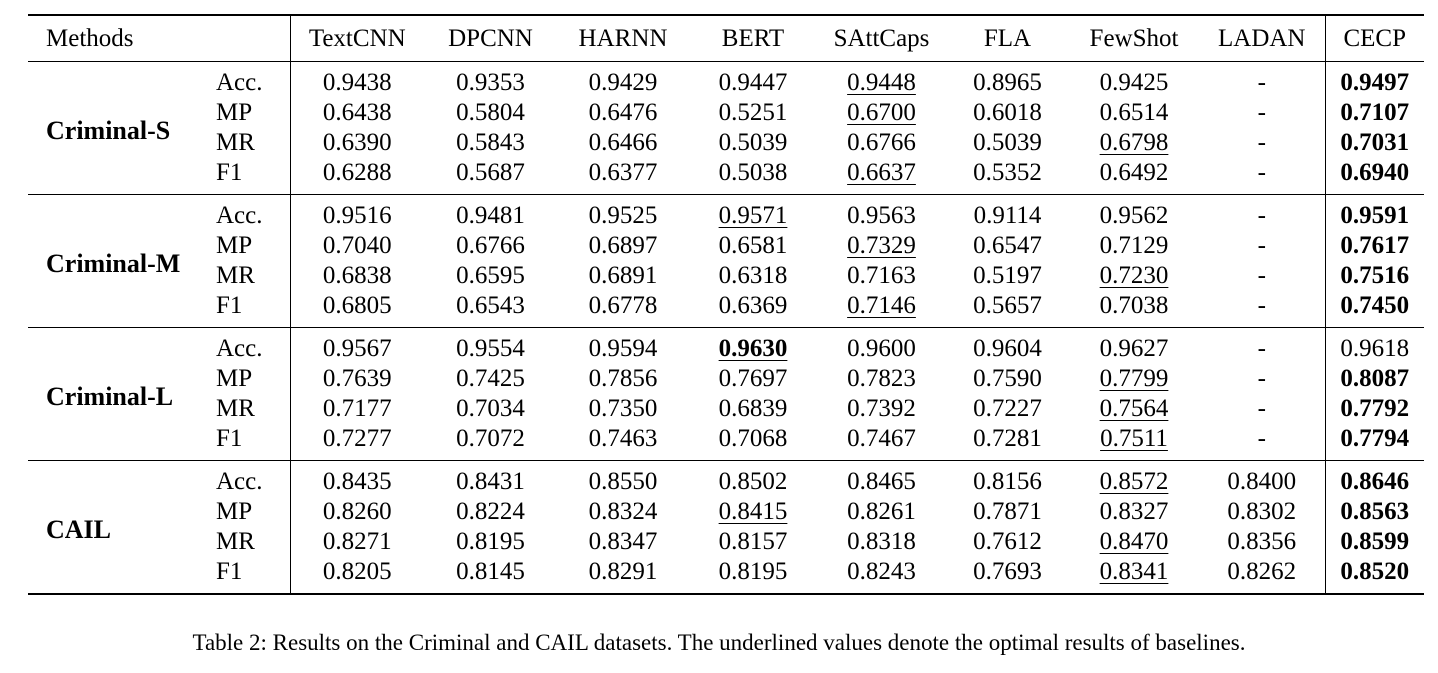 The image size is (1438, 673). Describe the element at coordinates (1134, 275) in the screenshot. I see `value-text: 0.7230` at that location.